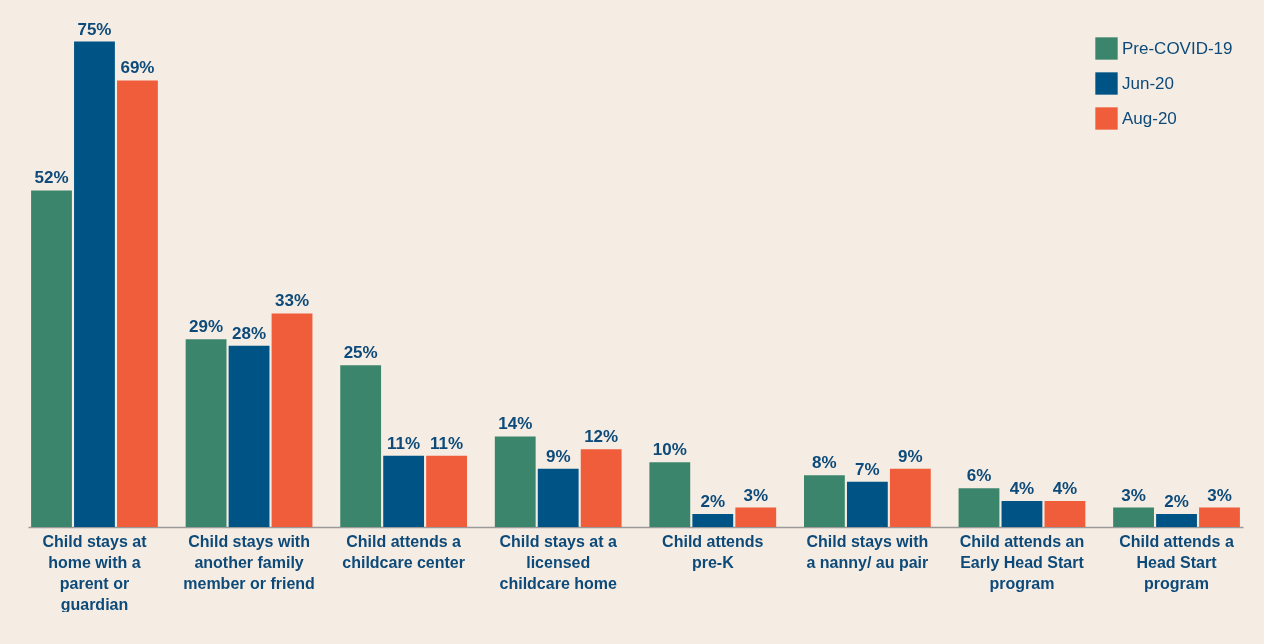 Image resolution: width=1264 pixels, height=644 pixels. What do you see at coordinates (867, 469) in the screenshot?
I see `data-label: 7%` at bounding box center [867, 469].